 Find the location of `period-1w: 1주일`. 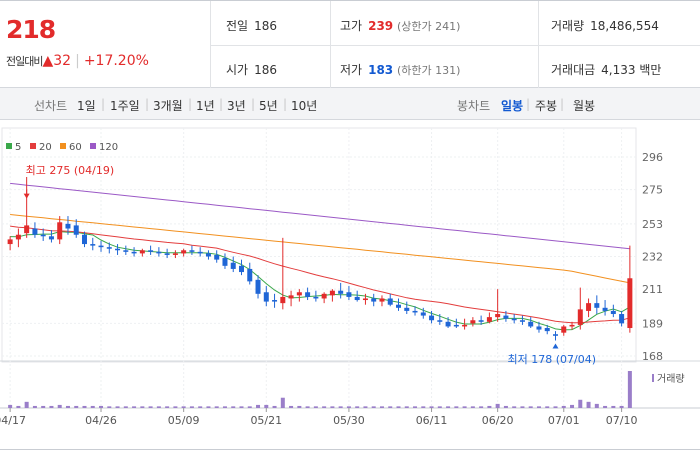

period-1w: 1주일 is located at coordinates (125, 106).